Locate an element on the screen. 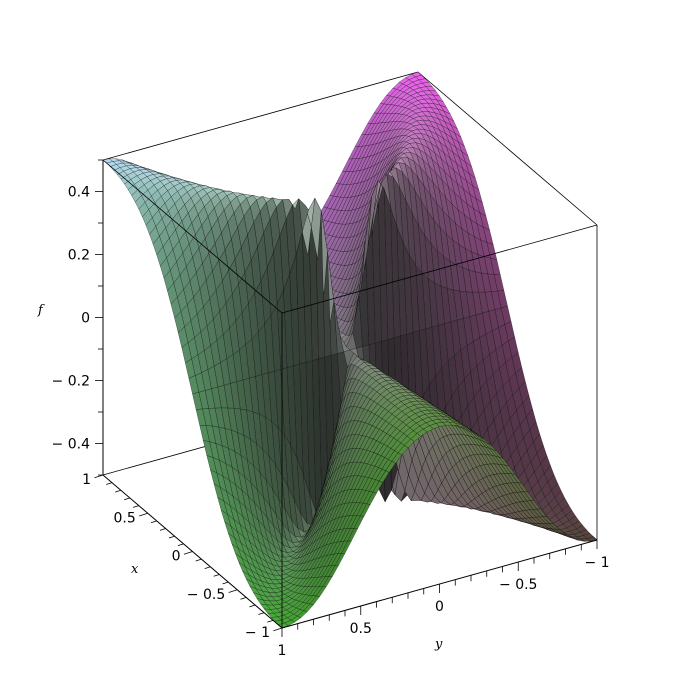 This screenshot has width=700, height=700. y-tick-label: 0 is located at coordinates (439, 607).